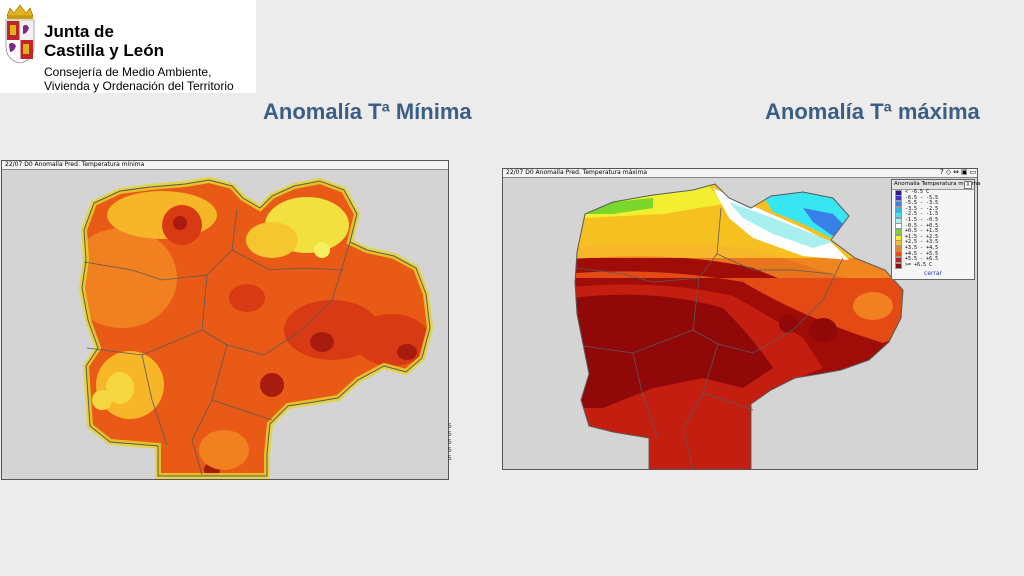  I want to click on legend-title: Anomalía Temperatura máxima, so click(936, 185).